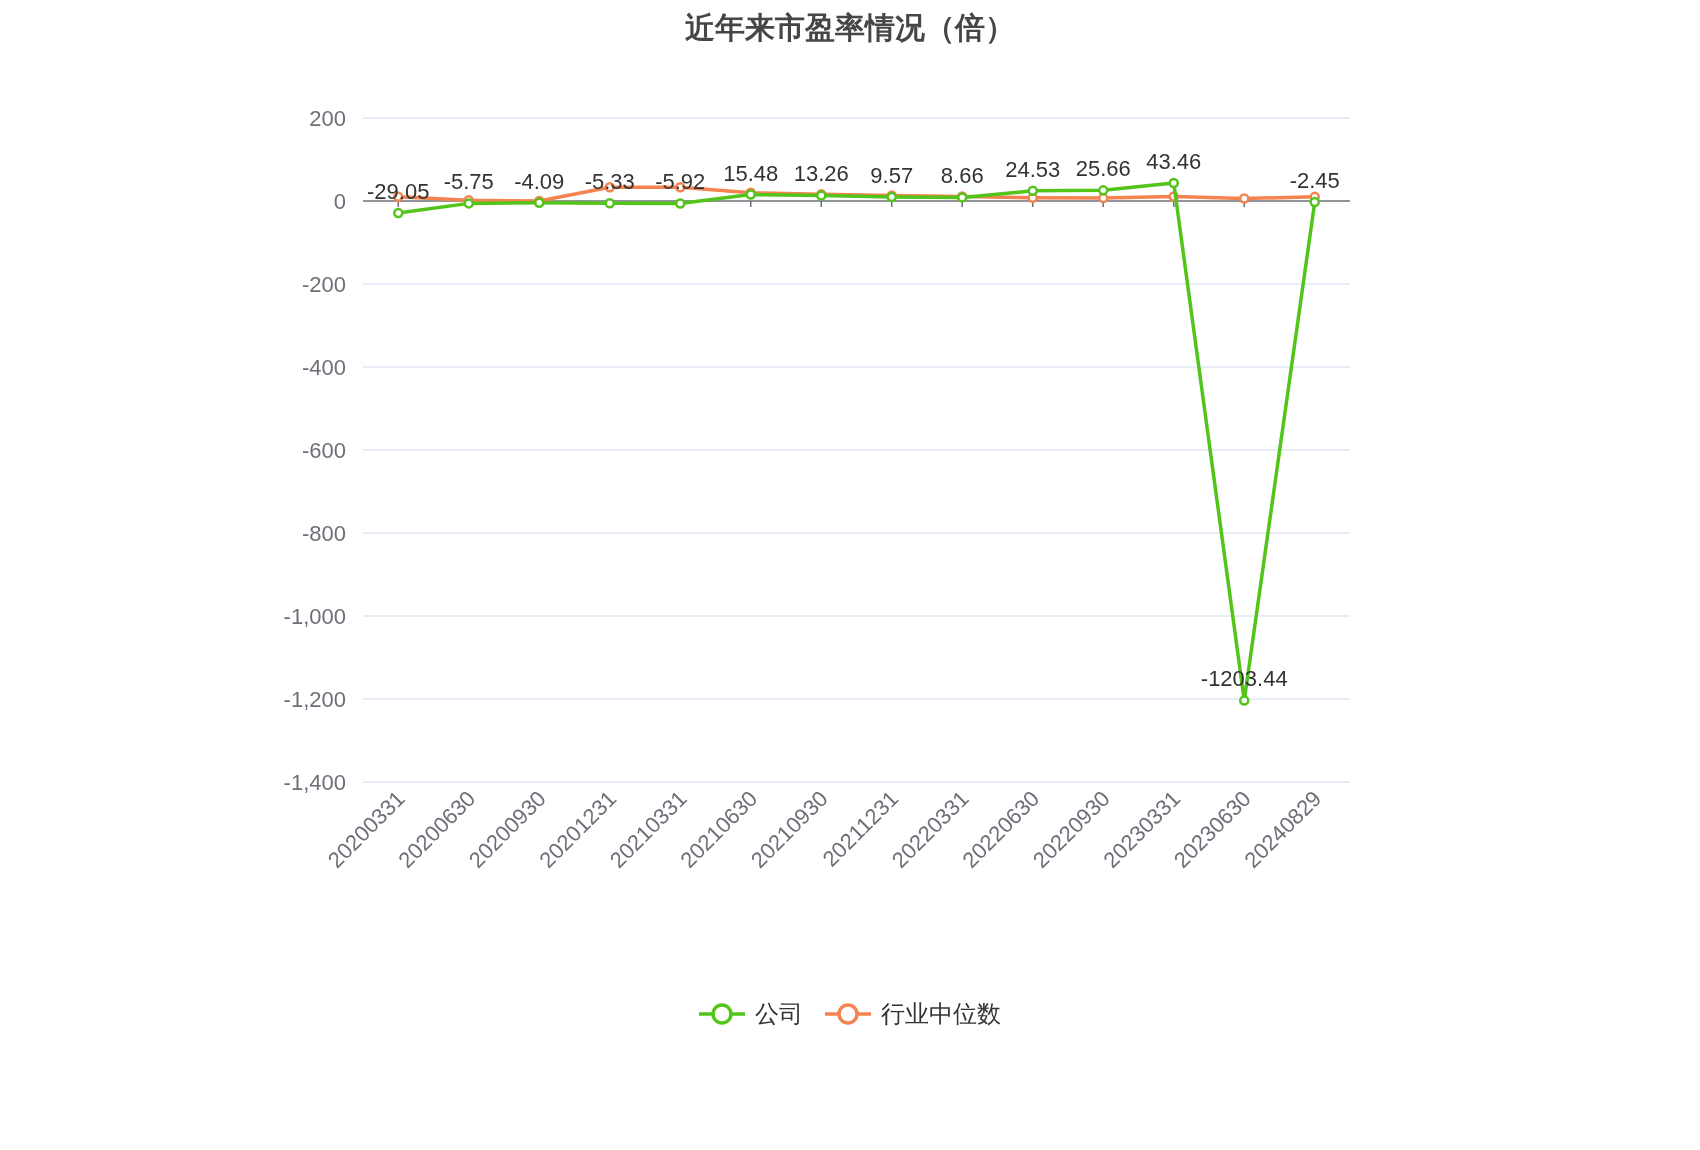 This screenshot has height=1150, width=1700. Describe the element at coordinates (339, 201) in the screenshot. I see `y-tick-label: 0` at that location.